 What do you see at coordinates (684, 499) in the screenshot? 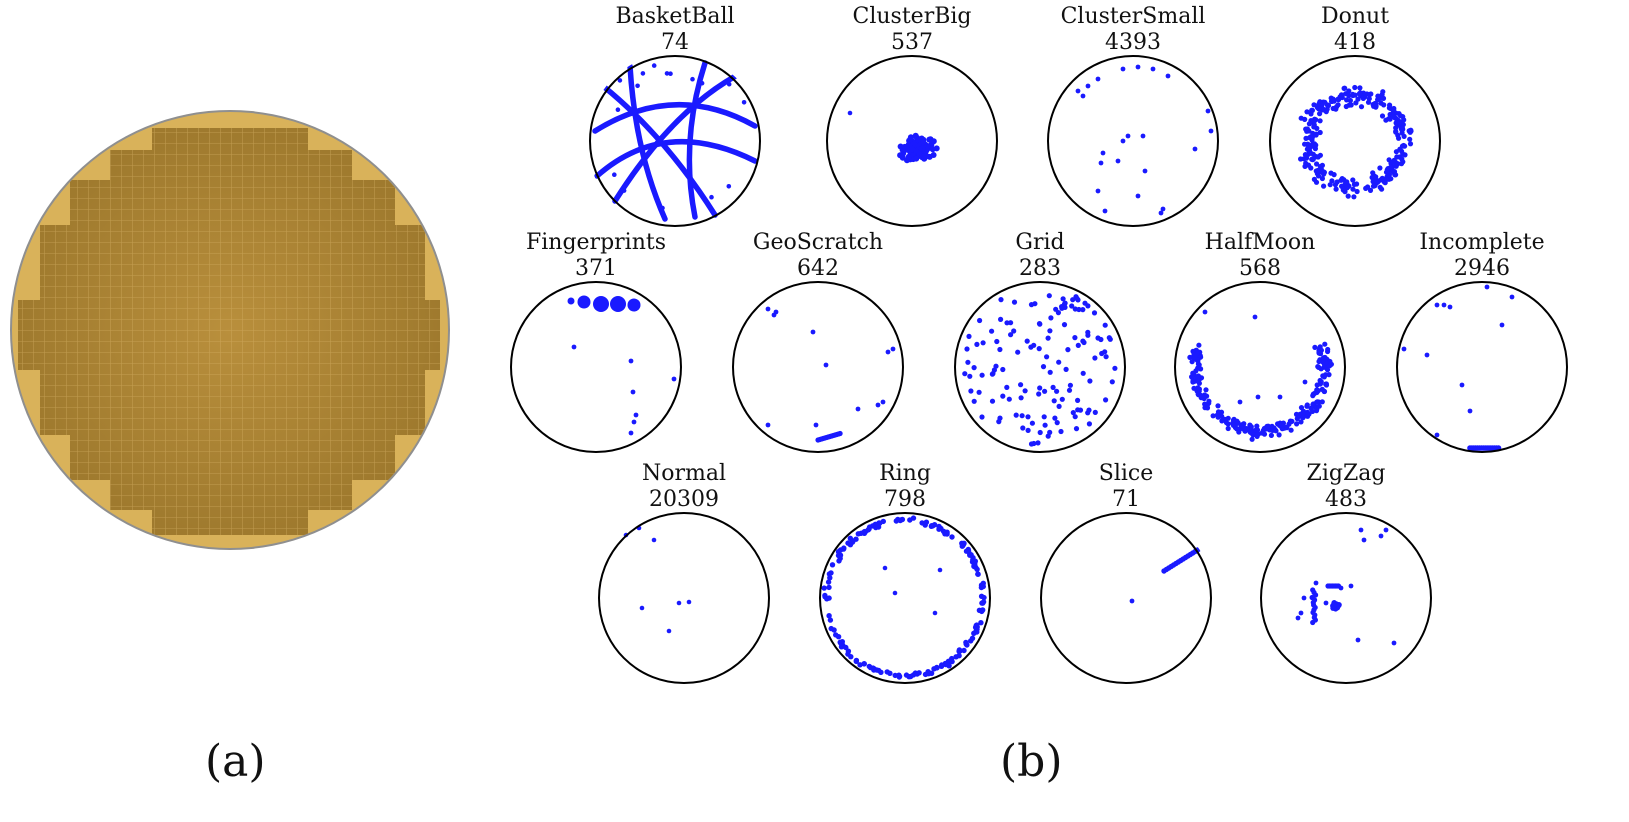
I see `wafer-map-count: 20309` at bounding box center [684, 499].